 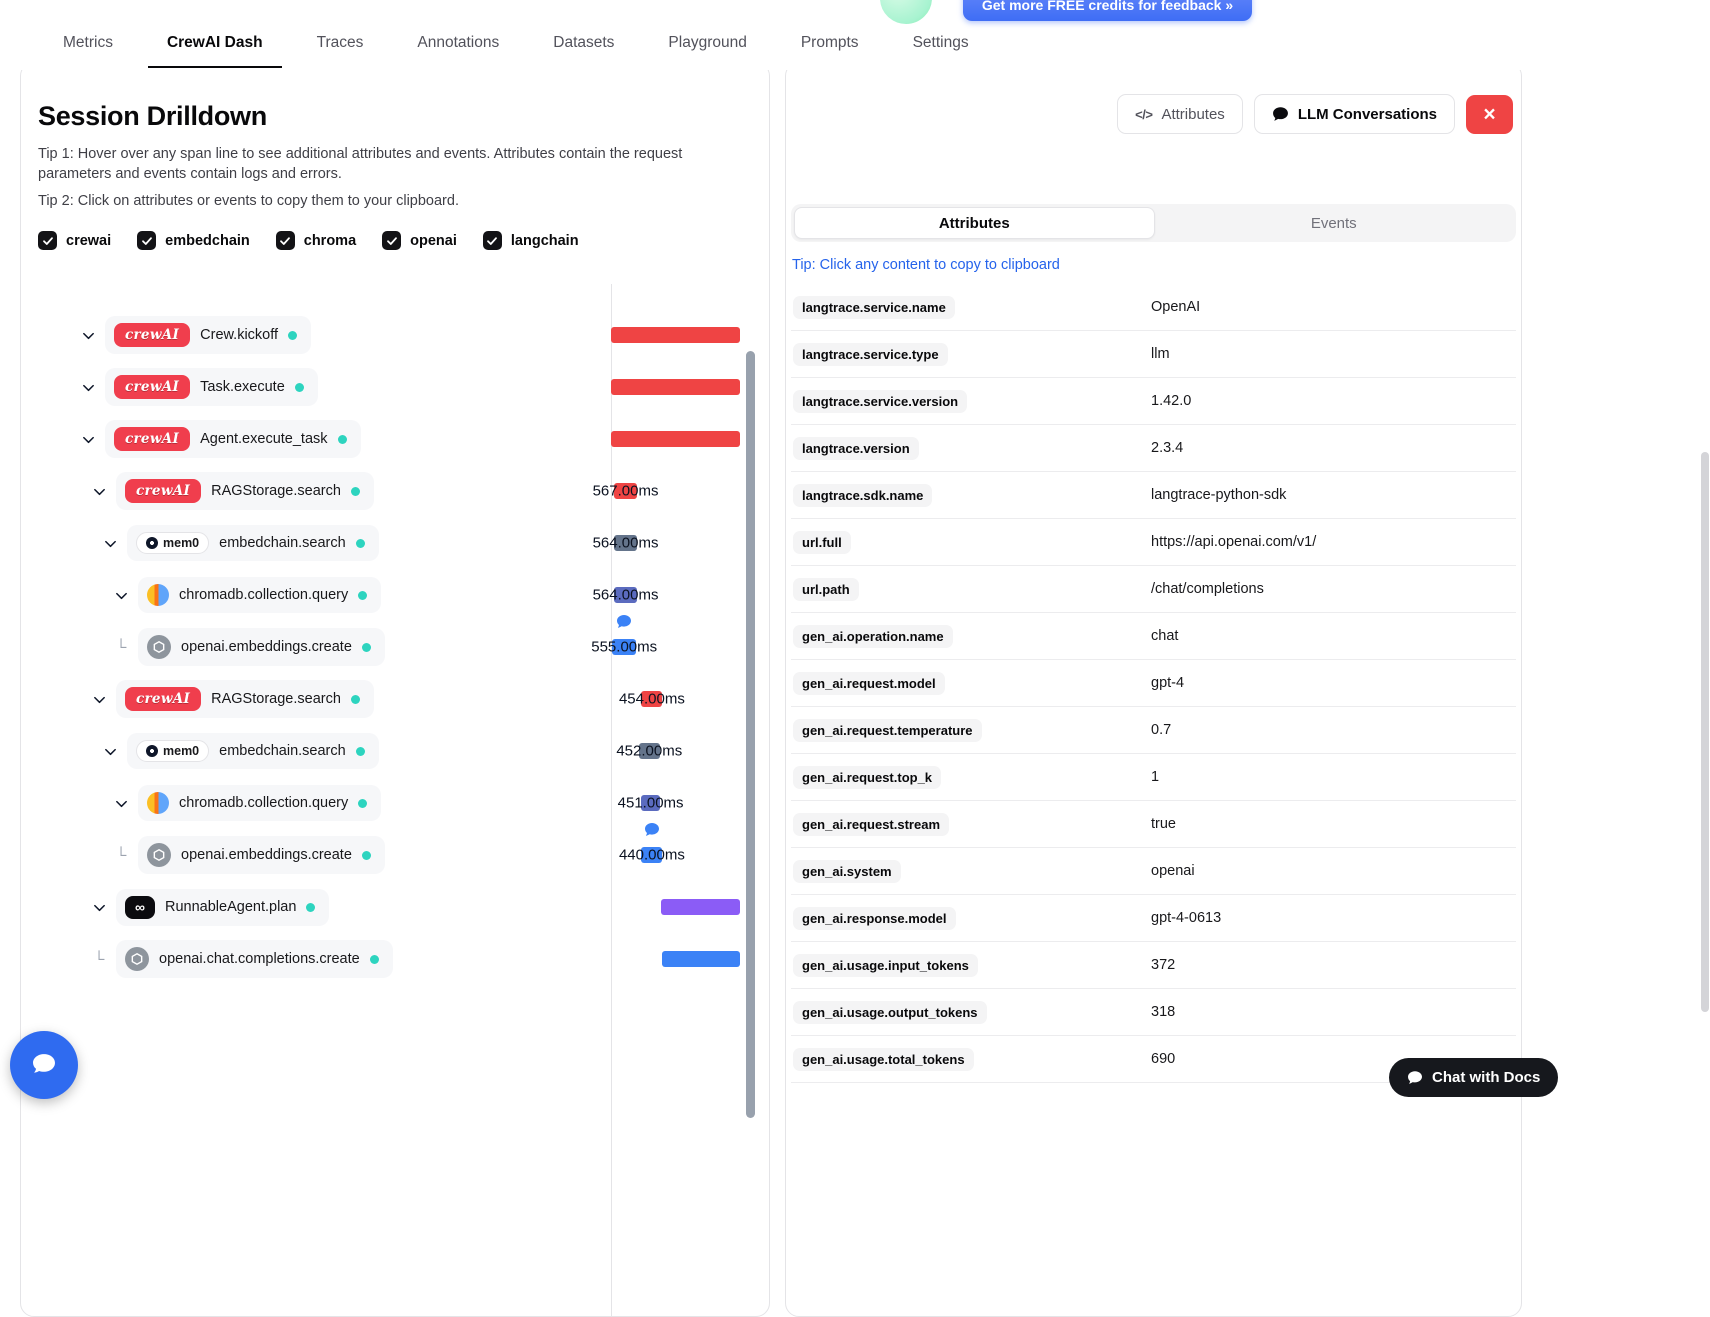 I want to click on tab-attributes: Attributes, so click(x=974, y=223).